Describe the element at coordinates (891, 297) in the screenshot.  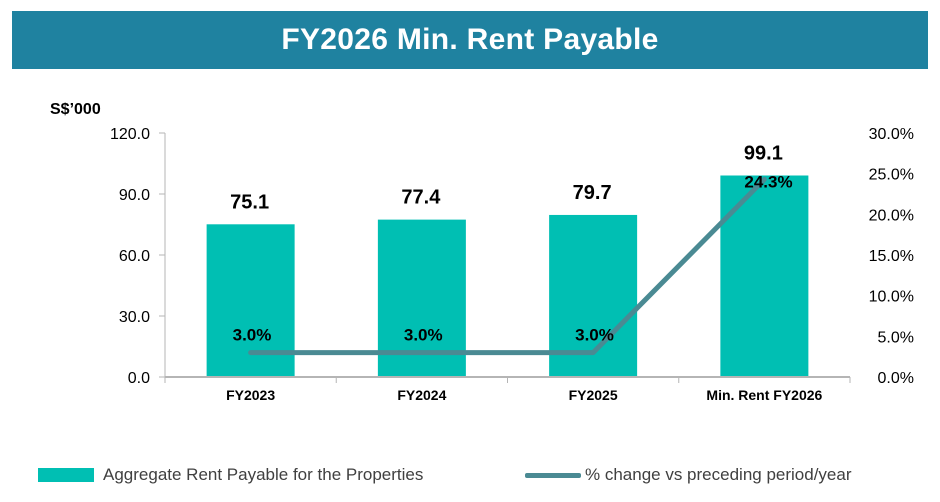
I see `y2-tick-label: 10.0%` at that location.